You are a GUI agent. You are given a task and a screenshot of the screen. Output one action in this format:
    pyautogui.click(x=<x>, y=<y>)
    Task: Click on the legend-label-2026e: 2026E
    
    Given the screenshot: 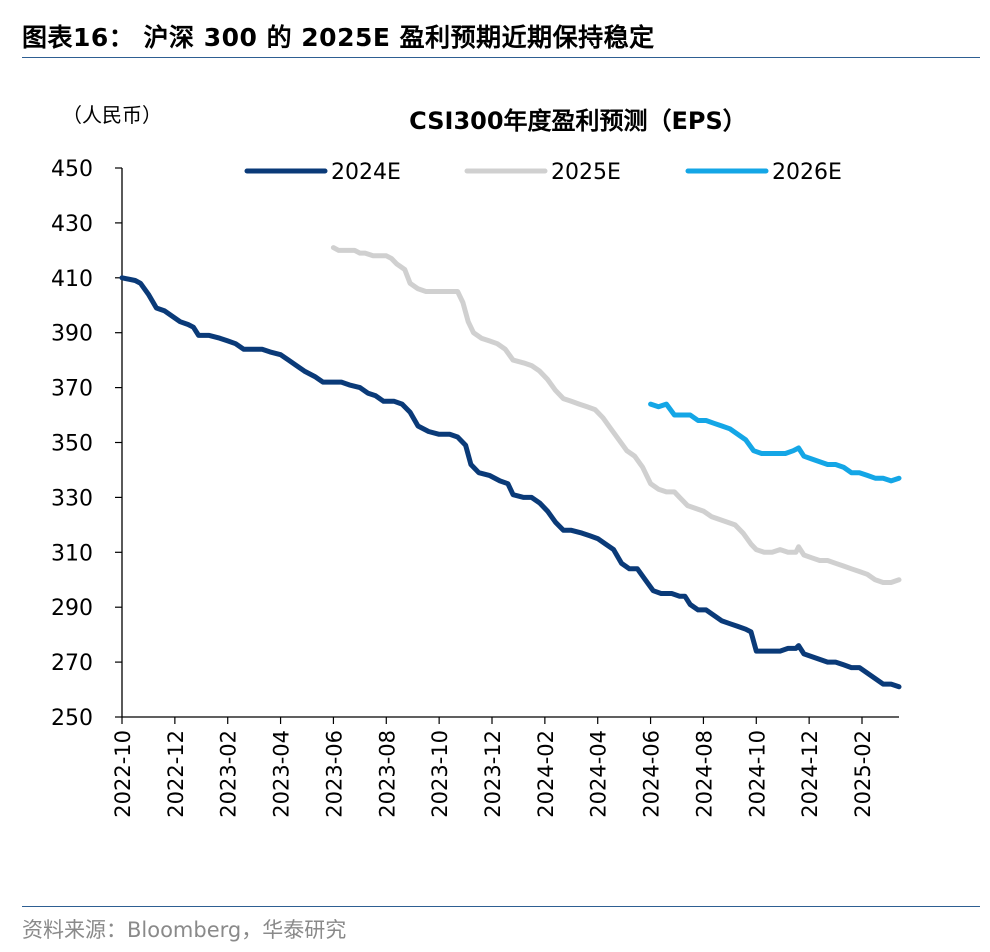 What is the action you would take?
    pyautogui.click(x=807, y=172)
    